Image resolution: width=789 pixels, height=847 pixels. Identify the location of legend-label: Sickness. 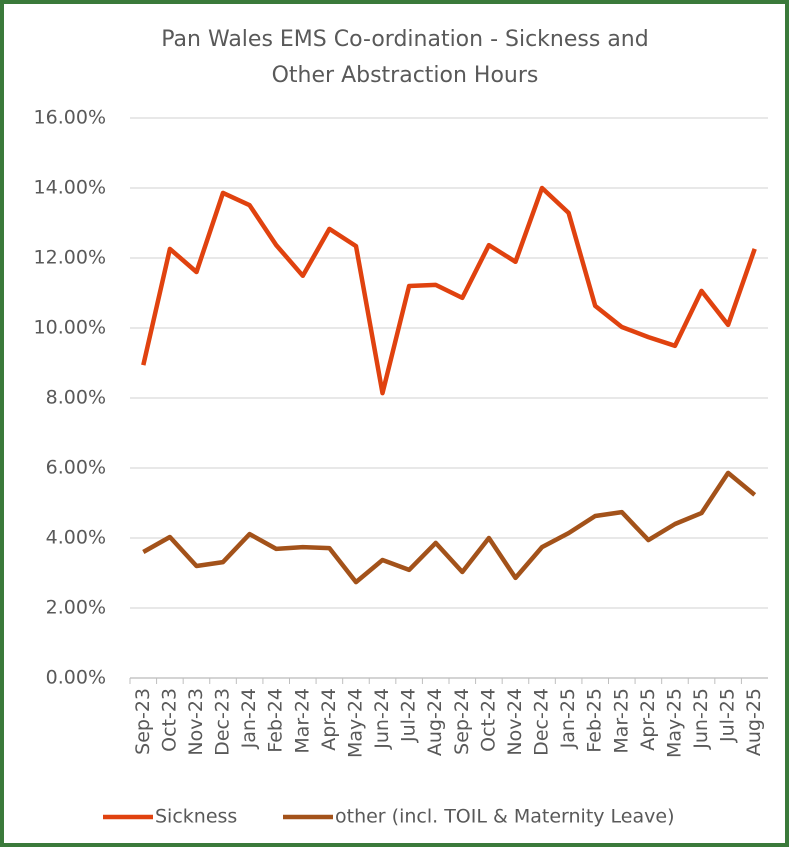
(196, 817).